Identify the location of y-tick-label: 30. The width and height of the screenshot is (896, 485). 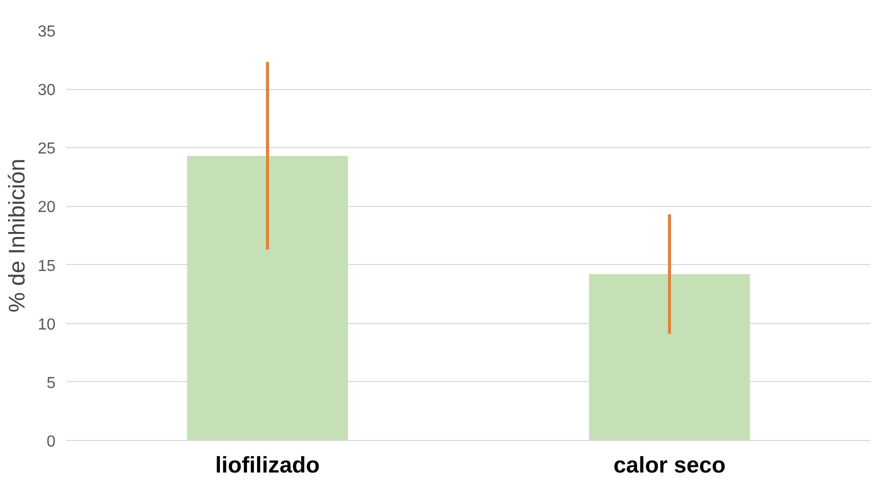
(47, 91).